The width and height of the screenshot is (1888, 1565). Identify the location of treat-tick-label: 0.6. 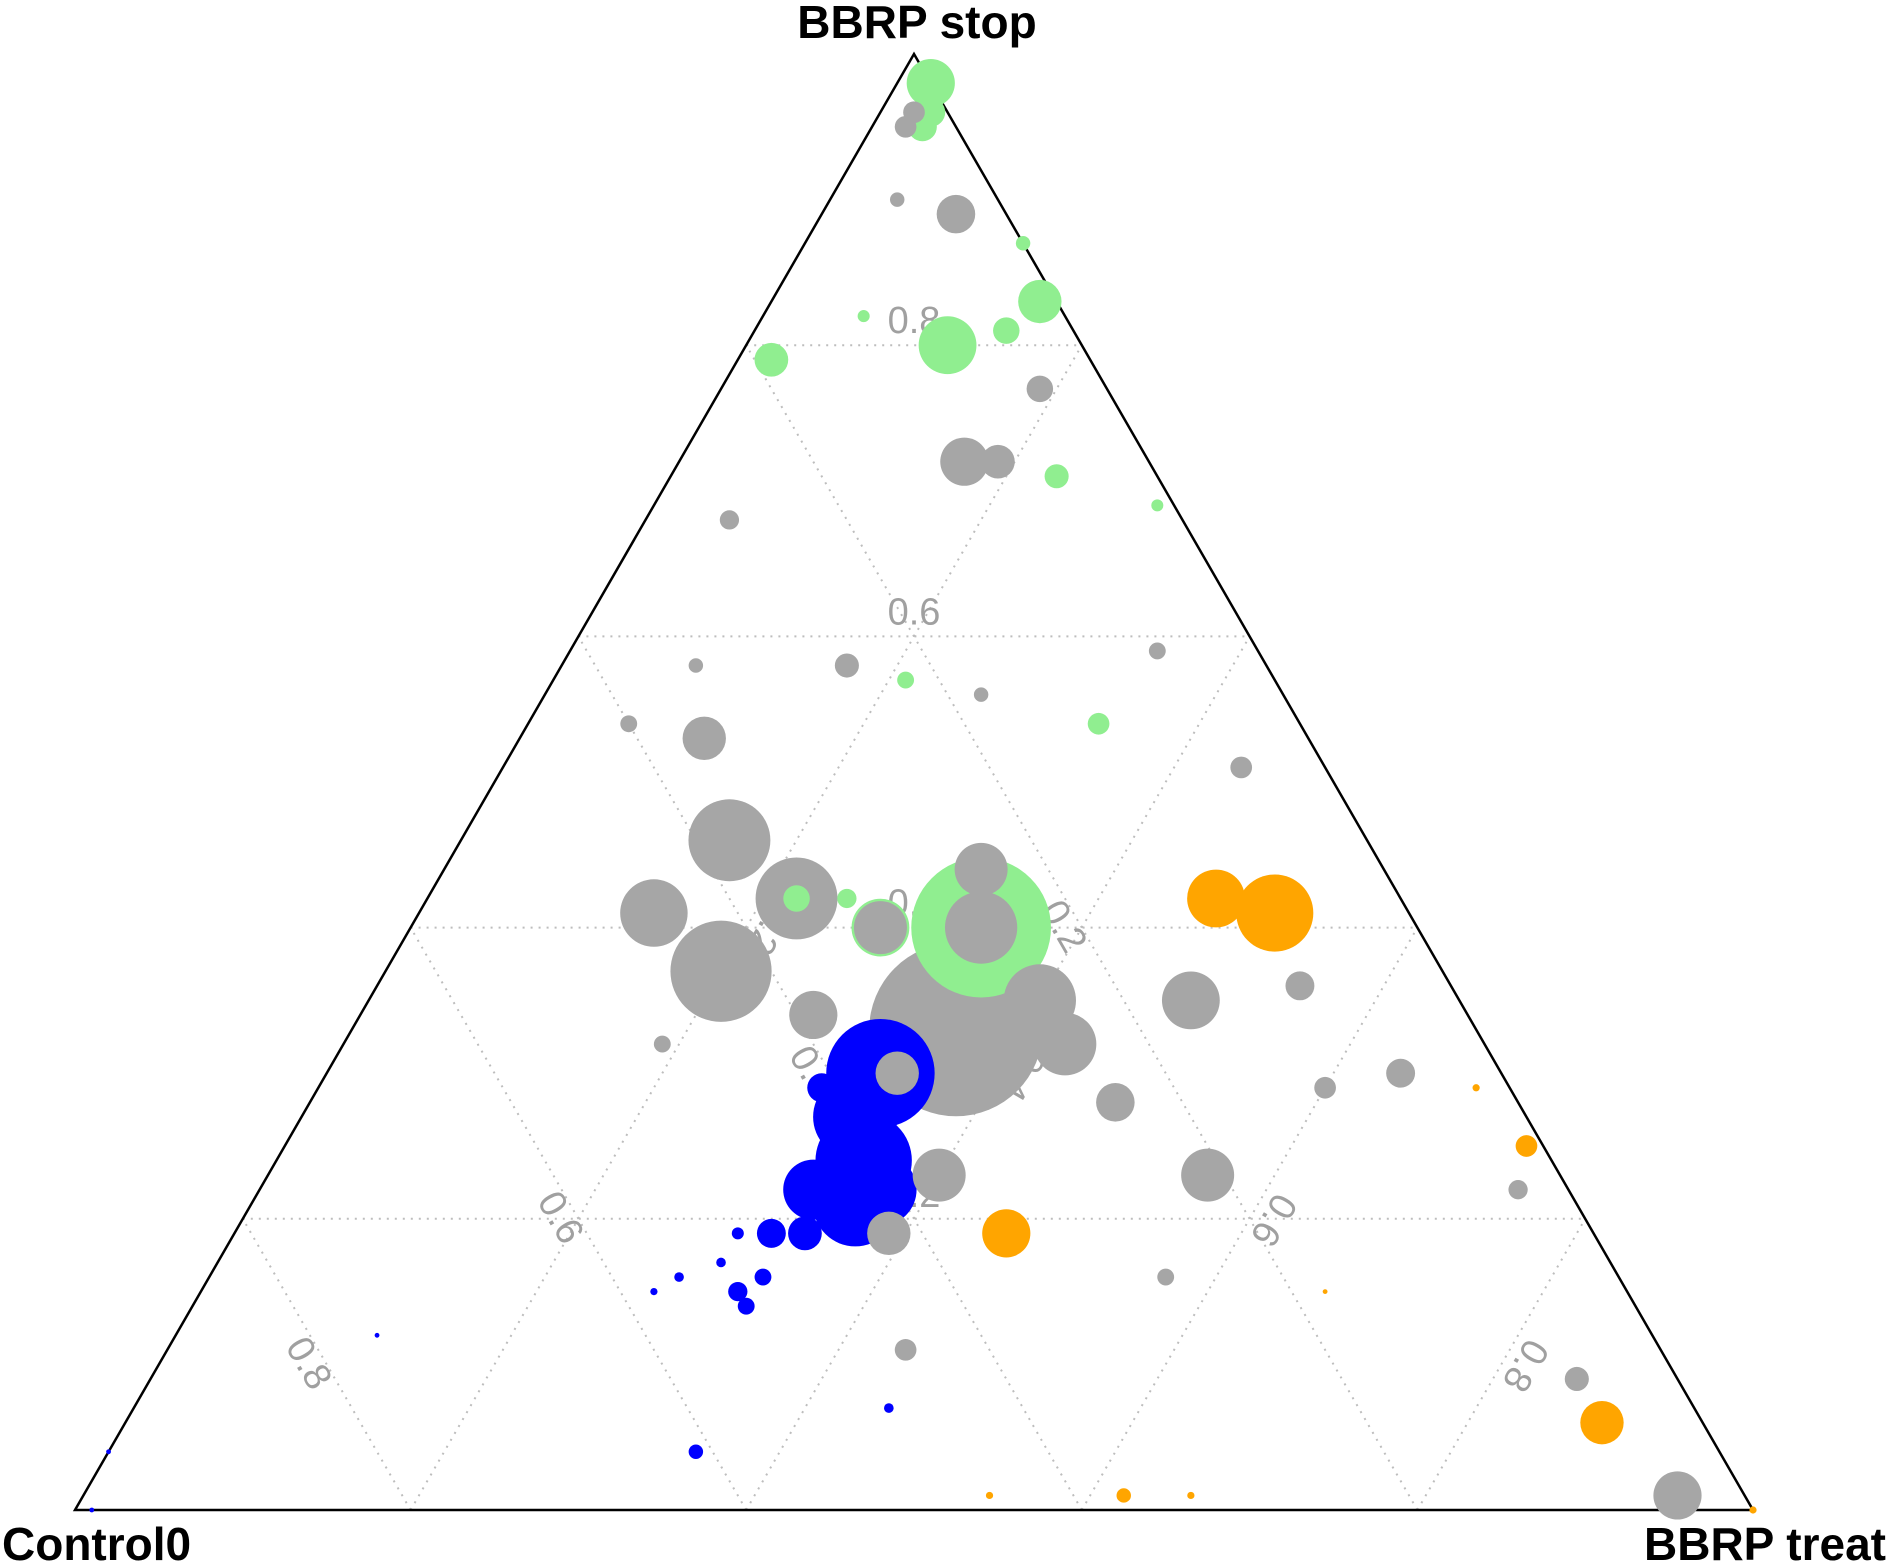
(1273, 1219).